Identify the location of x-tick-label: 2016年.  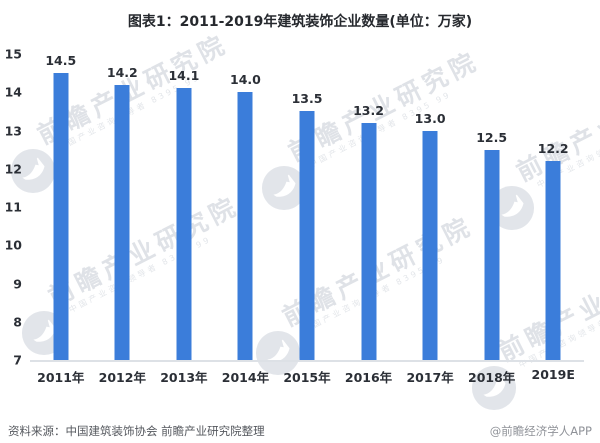
(368, 377).